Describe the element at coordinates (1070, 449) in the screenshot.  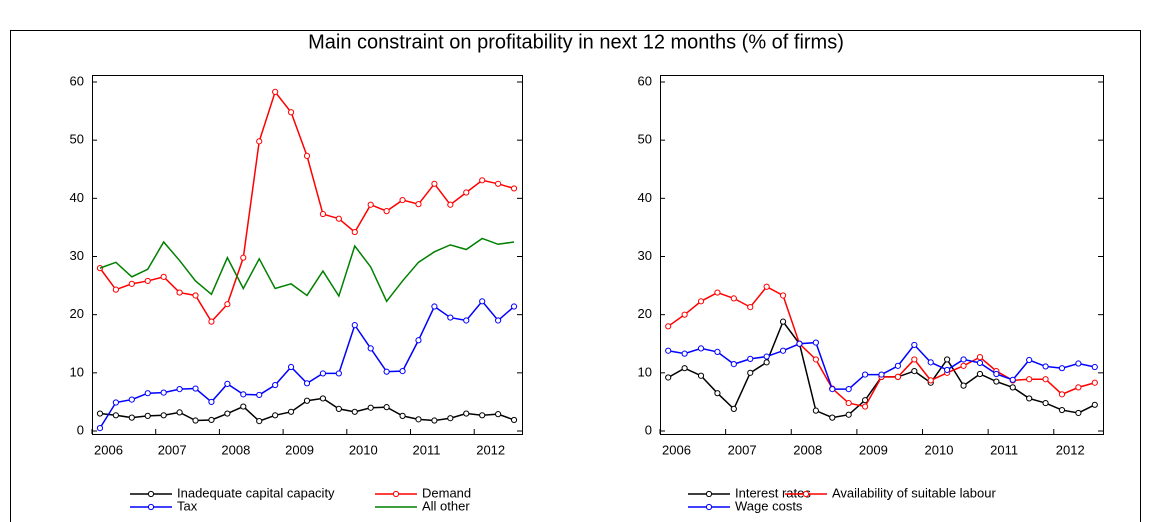
I see `x-tick-label: 2012` at that location.